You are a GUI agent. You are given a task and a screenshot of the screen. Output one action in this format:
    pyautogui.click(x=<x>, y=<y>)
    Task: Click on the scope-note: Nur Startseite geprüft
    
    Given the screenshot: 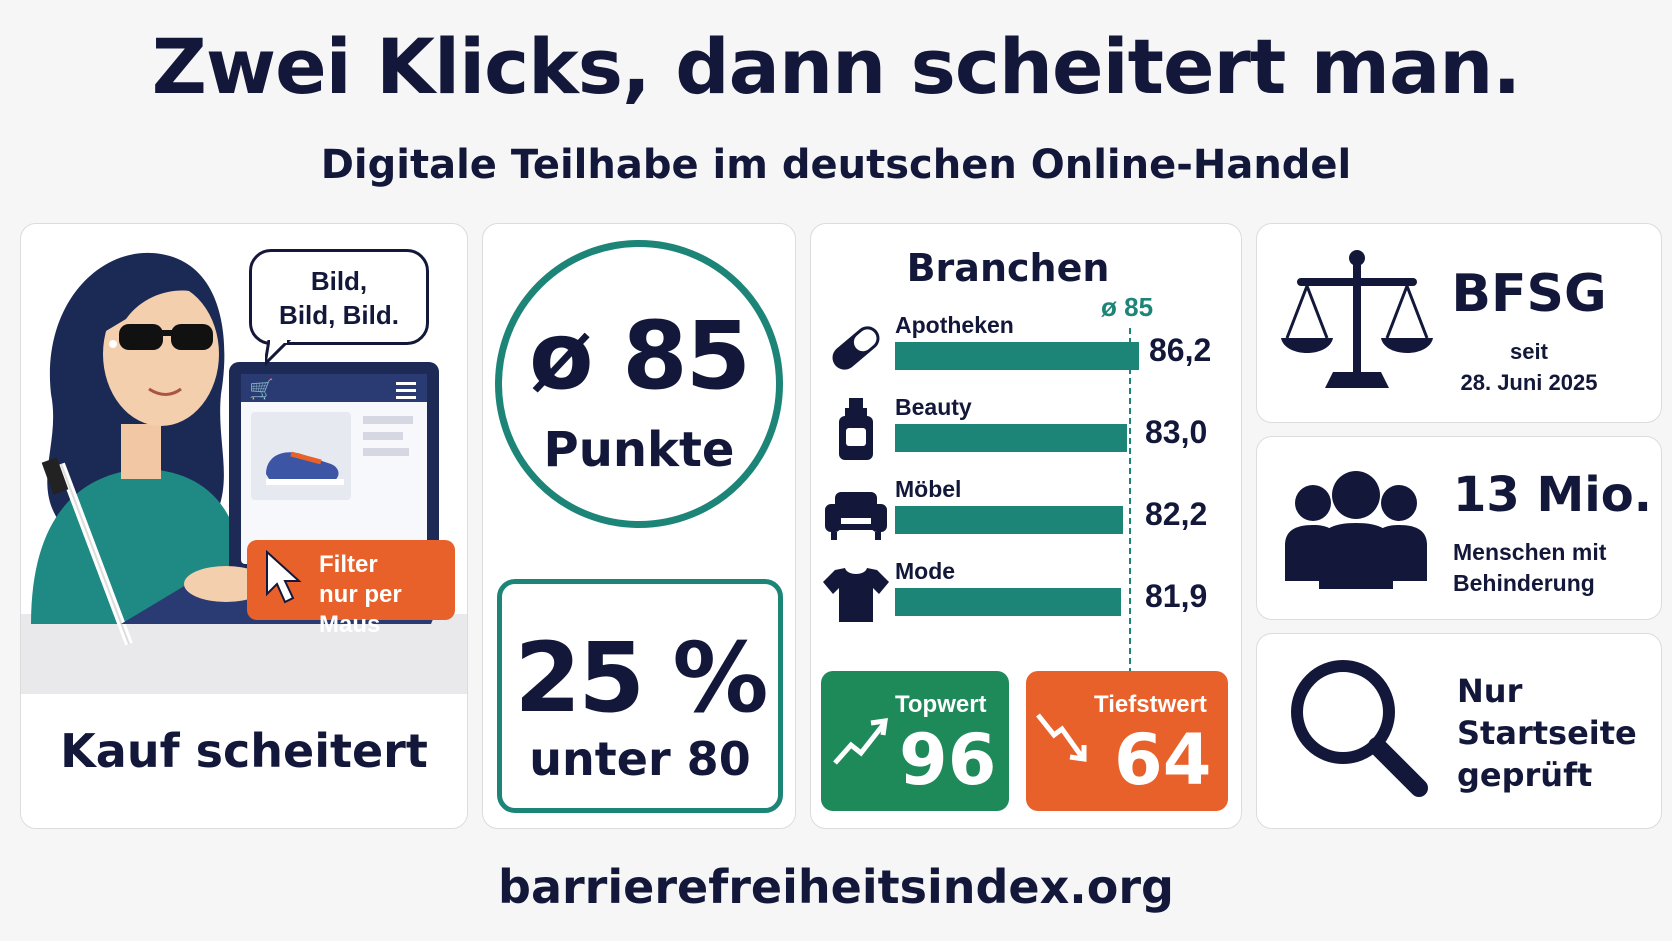 What is the action you would take?
    pyautogui.click(x=1547, y=733)
    